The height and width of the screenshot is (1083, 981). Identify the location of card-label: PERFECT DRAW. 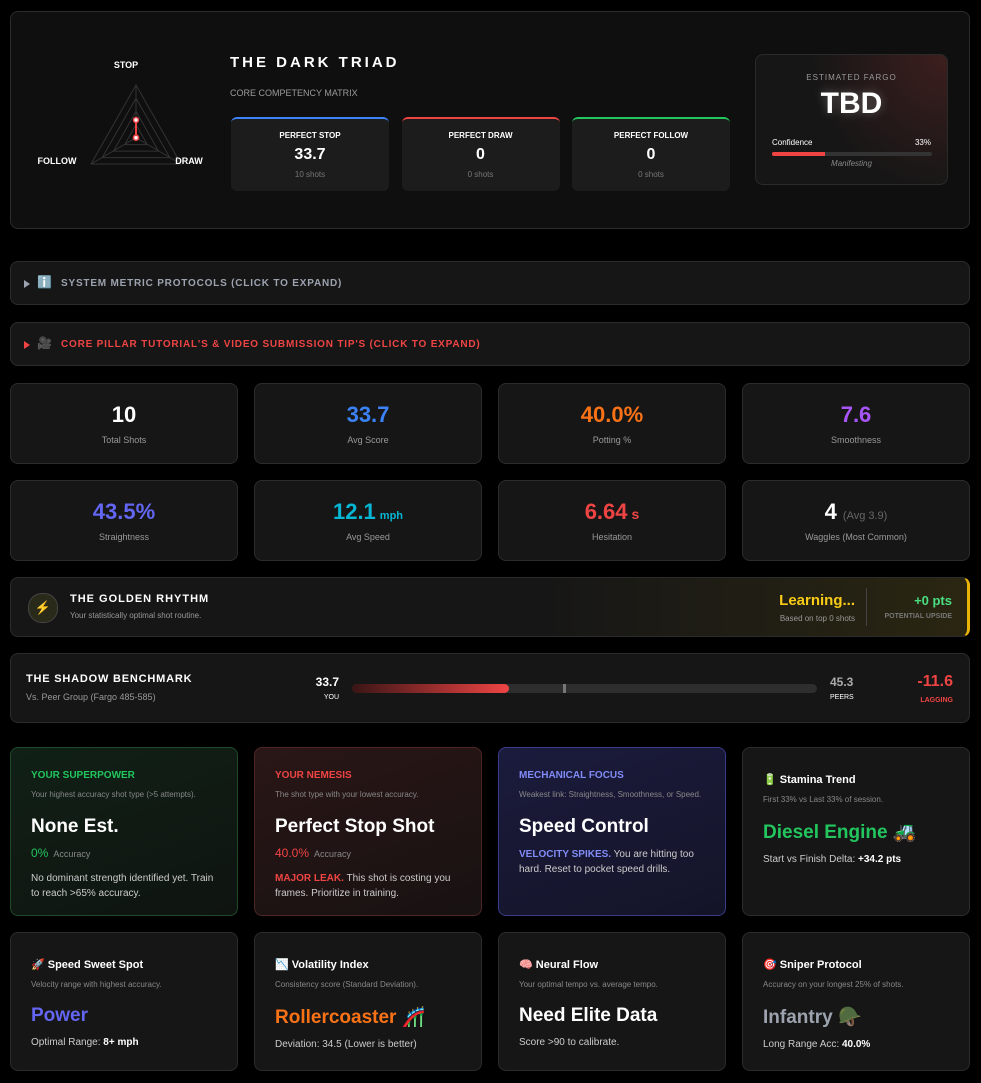
(480, 135).